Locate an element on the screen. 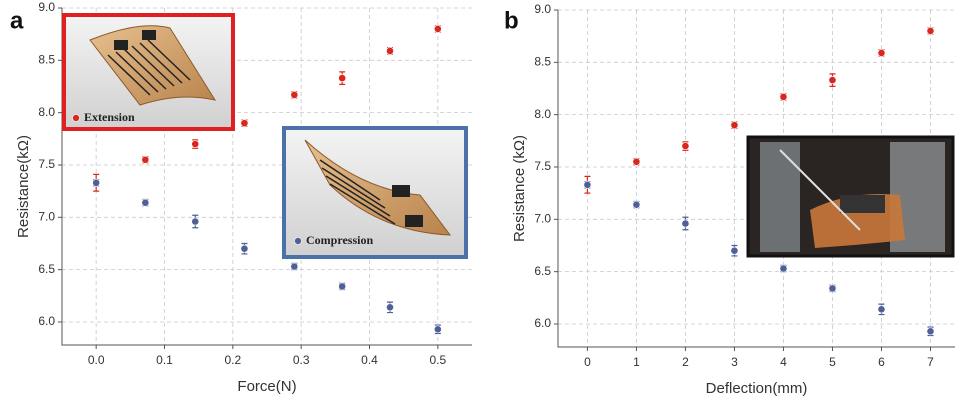 The height and width of the screenshot is (404, 957). inset-extension is located at coordinates (148, 72).